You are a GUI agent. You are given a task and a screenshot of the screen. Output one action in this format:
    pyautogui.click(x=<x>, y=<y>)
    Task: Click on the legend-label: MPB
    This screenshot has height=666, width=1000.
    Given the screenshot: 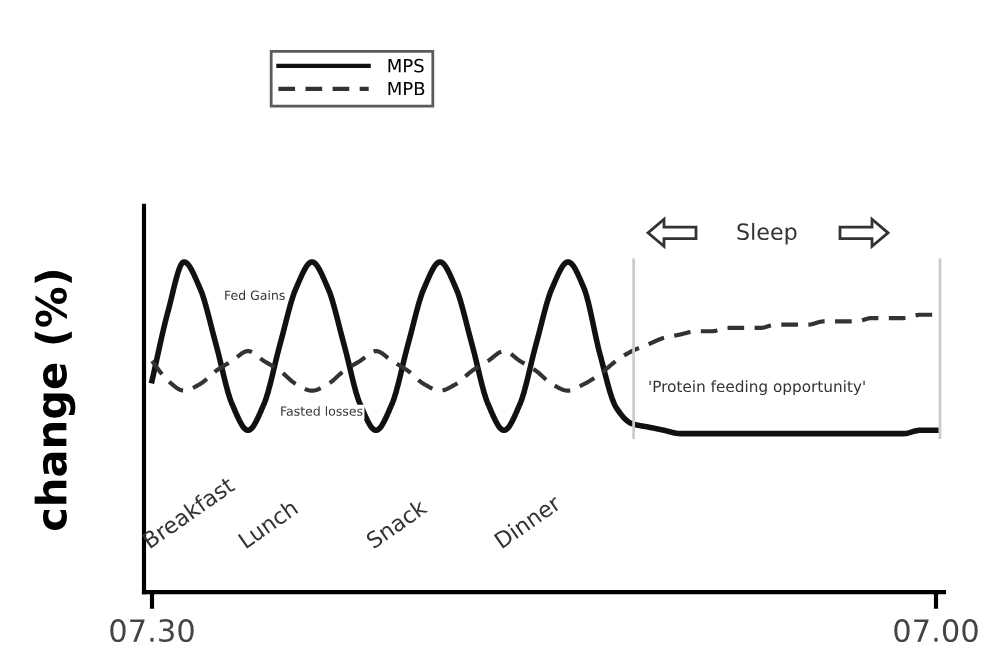 What is the action you would take?
    pyautogui.click(x=406, y=88)
    